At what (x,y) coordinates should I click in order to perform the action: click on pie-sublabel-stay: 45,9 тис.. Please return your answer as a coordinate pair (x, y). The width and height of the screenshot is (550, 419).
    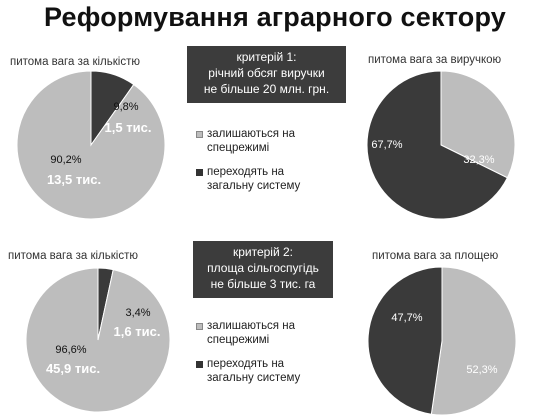
    Looking at the image, I should click on (73, 368).